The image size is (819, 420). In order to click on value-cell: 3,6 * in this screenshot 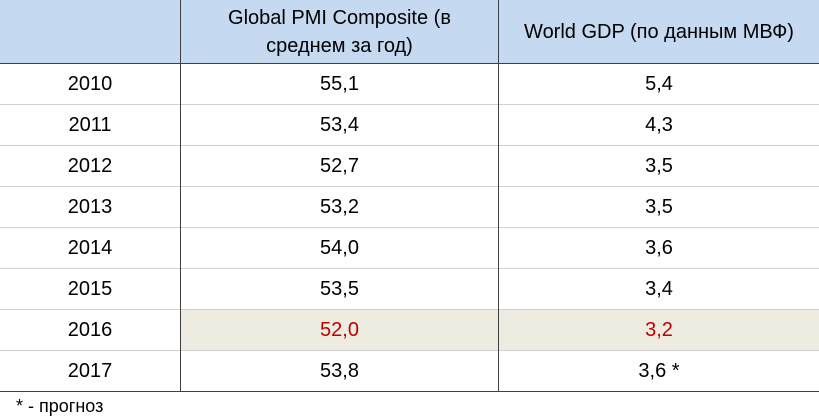, I will do `click(659, 370)`.